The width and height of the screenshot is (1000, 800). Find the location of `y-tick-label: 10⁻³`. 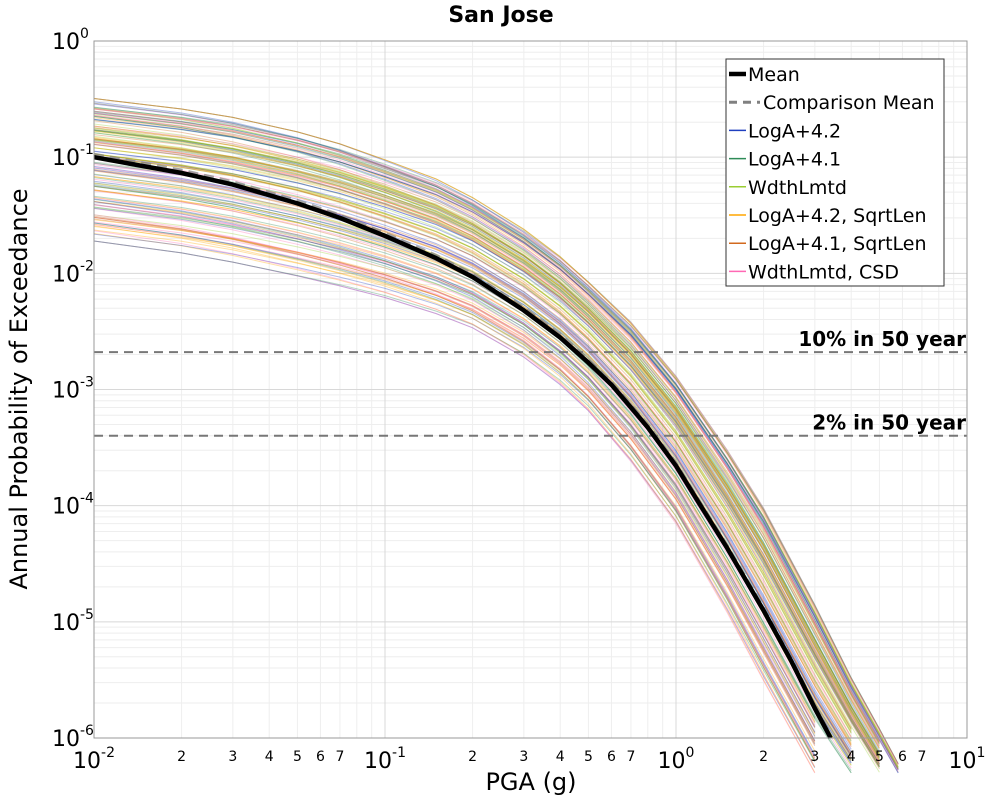

y-tick-label: 10⁻³ is located at coordinates (73, 389).